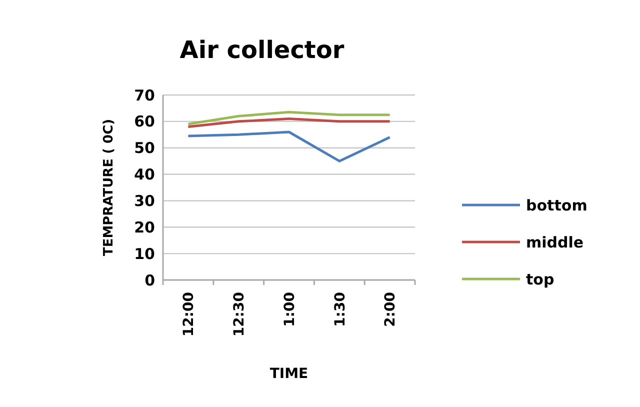 This screenshot has height=407, width=640. Describe the element at coordinates (144, 175) in the screenshot. I see `y-tick-label: 40` at that location.